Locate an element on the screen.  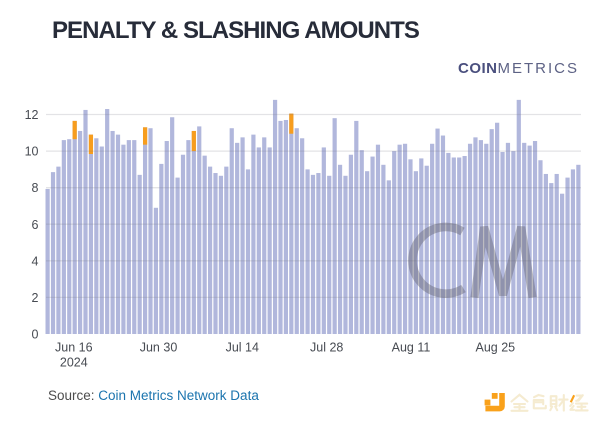
svg-text: Jul 28 is located at coordinates (326, 348).